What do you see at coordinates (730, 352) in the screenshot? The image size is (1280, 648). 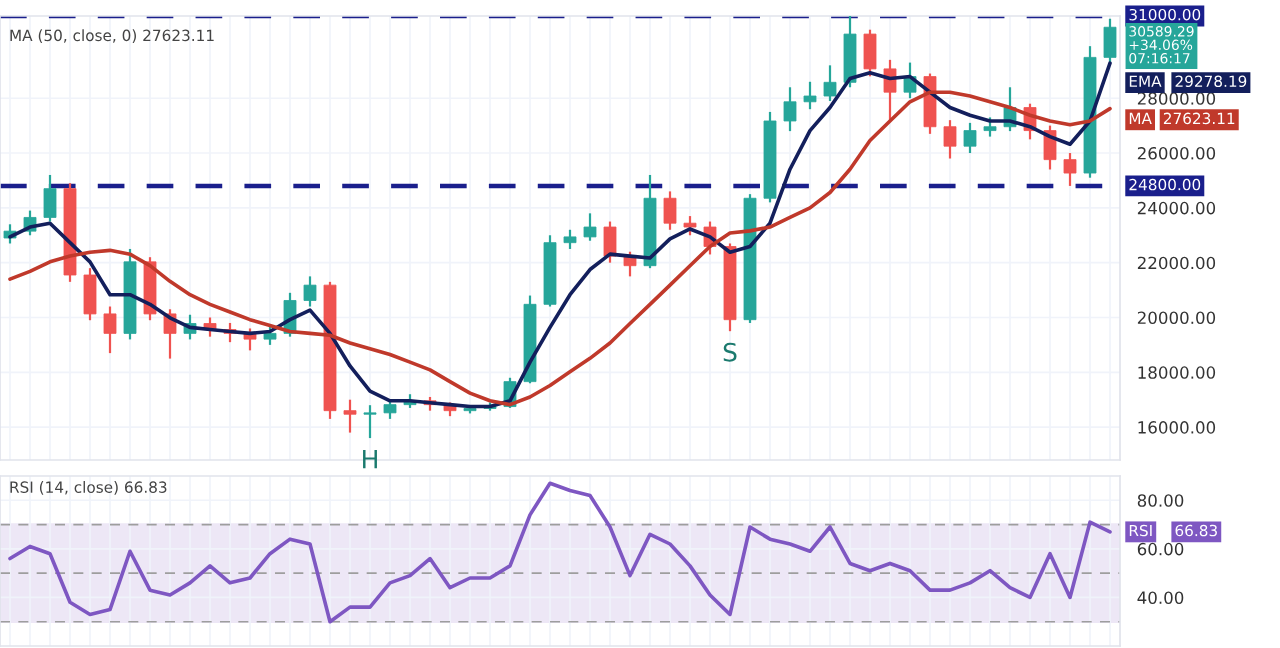 I see `annotation: S` at bounding box center [730, 352].